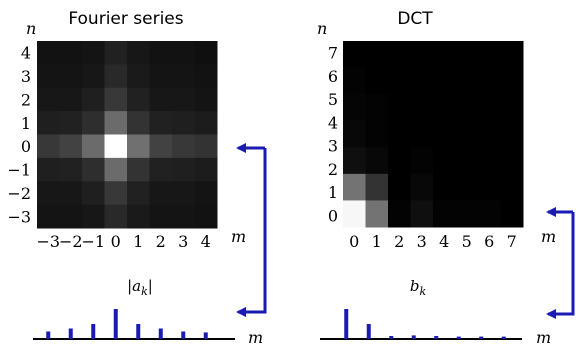 This screenshot has width=576, height=346. I want to click on right-coeff-label: bk, so click(418, 287).